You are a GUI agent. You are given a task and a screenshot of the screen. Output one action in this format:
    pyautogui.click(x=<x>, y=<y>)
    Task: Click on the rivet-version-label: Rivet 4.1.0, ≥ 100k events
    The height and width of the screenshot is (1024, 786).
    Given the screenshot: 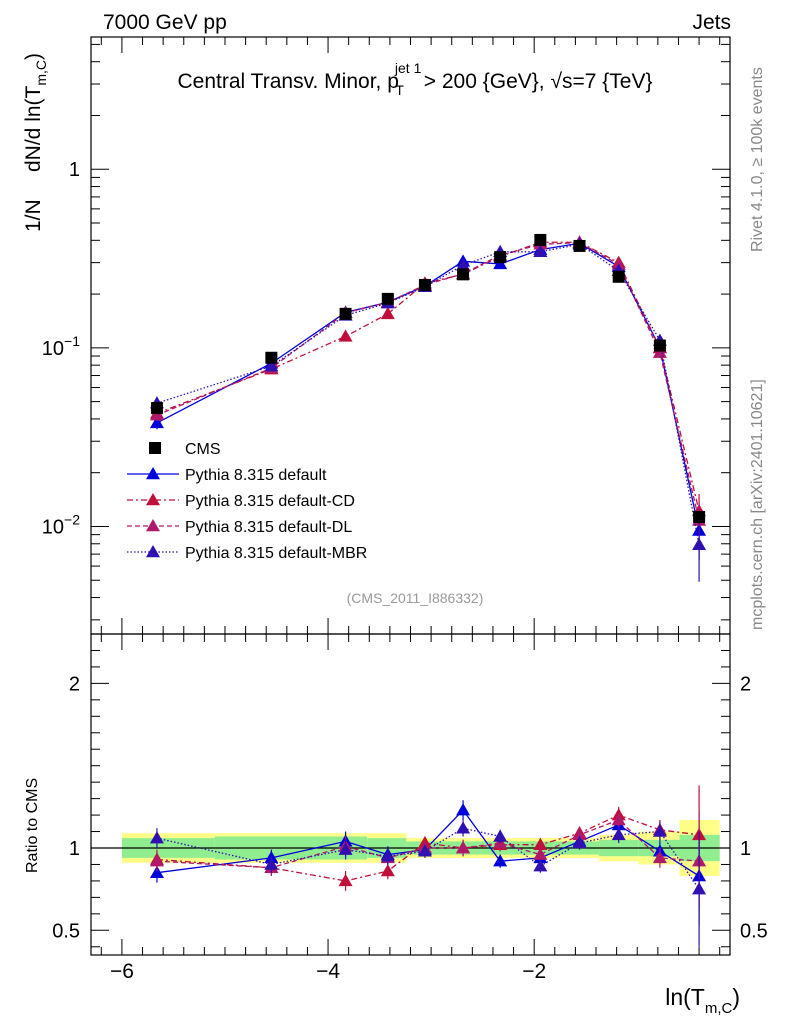 What is the action you would take?
    pyautogui.click(x=757, y=159)
    